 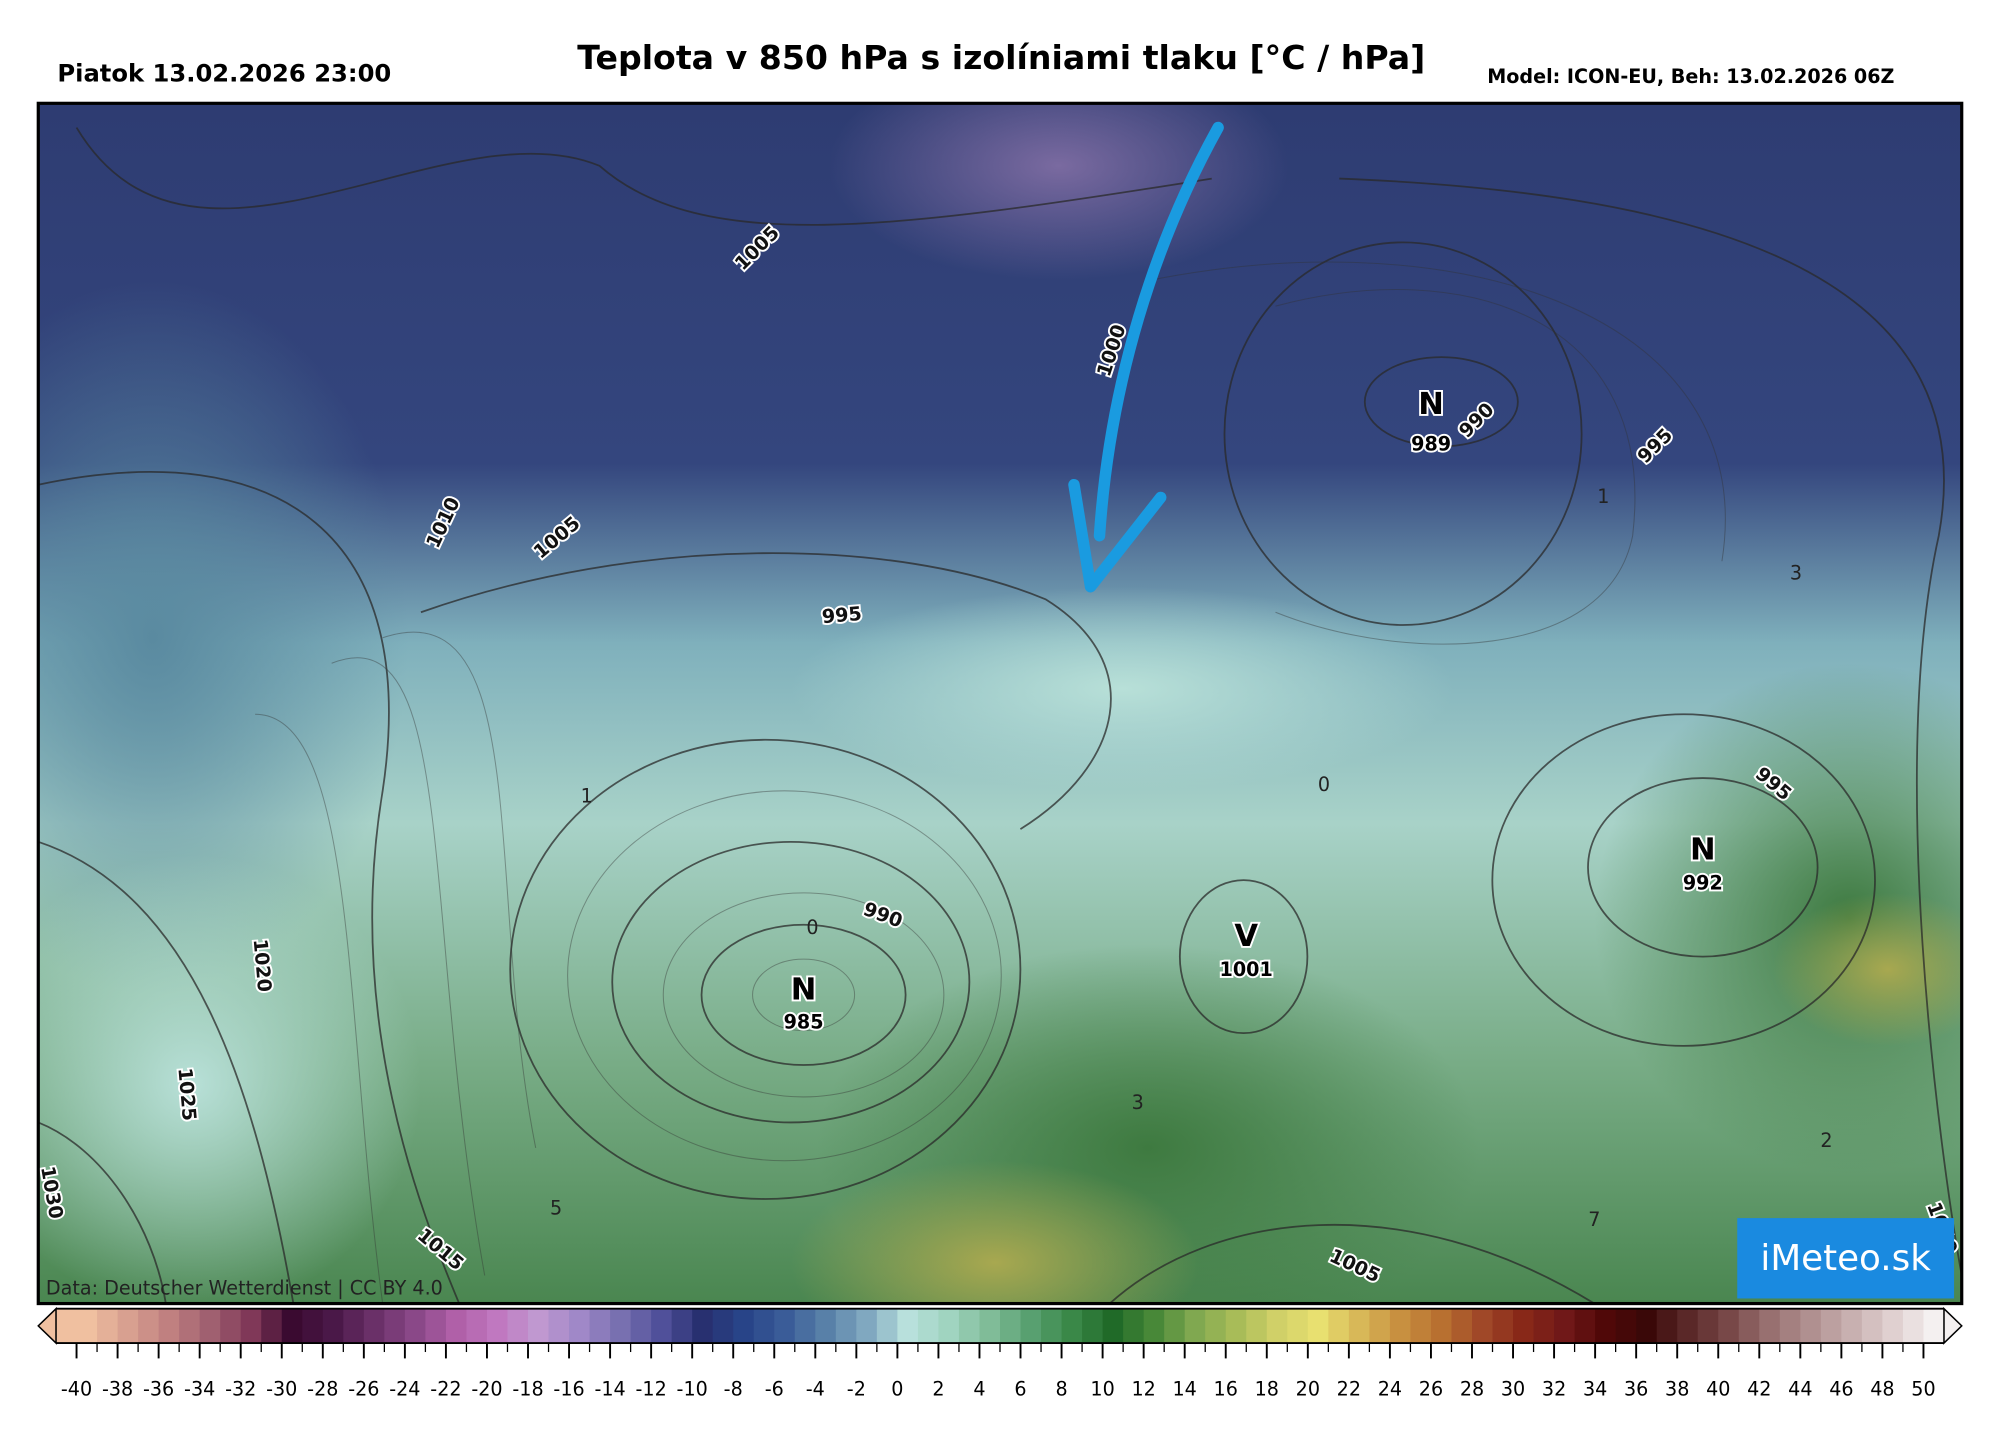 I want to click on center-letter: V, so click(x=1246, y=936).